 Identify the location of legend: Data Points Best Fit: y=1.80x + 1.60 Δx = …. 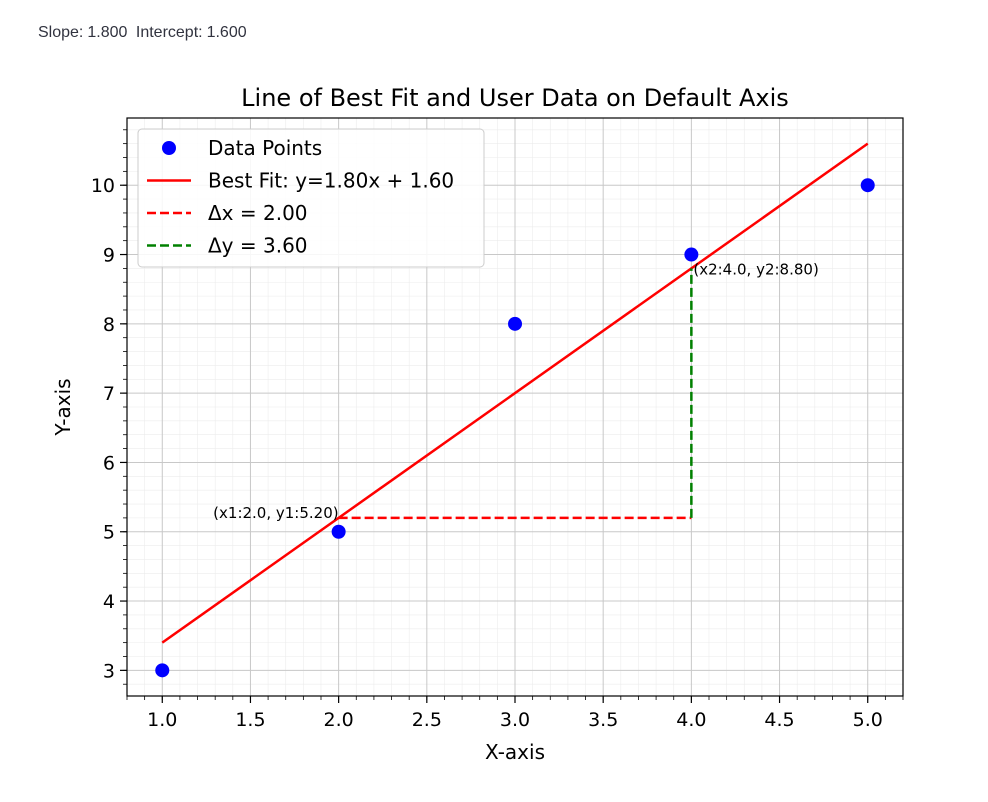
(311, 198).